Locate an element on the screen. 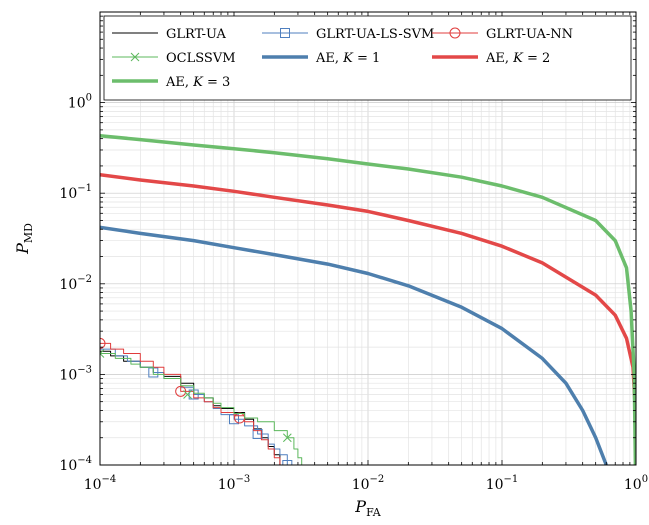 This screenshot has width=649, height=525. x-axis-label: PFA is located at coordinates (367, 508).